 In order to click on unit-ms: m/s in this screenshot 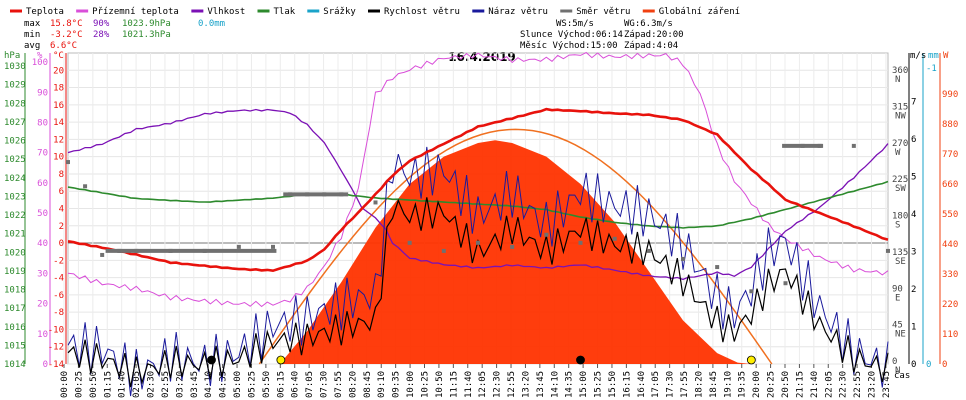, I will do `click(918, 56)`.